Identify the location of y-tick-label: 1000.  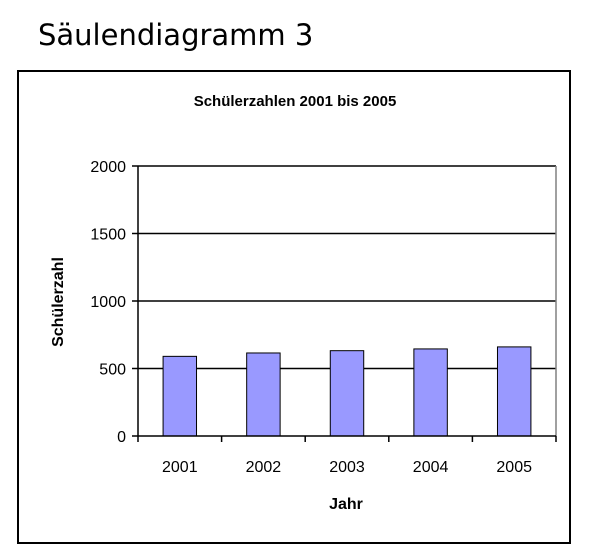
(108, 302).